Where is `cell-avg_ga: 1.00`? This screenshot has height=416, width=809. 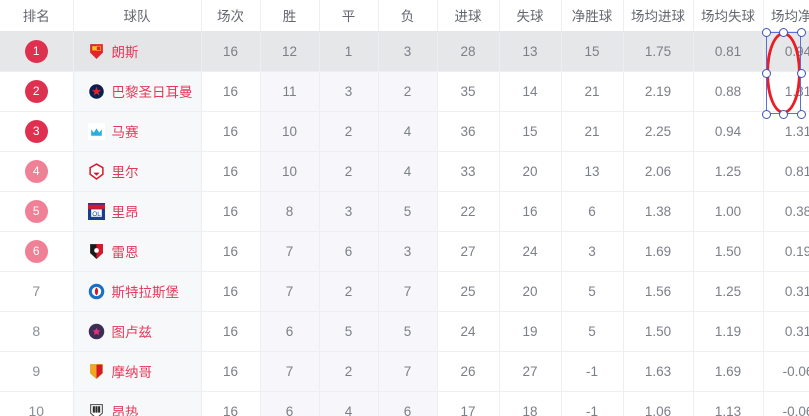 cell-avg_ga: 1.00 is located at coordinates (728, 211).